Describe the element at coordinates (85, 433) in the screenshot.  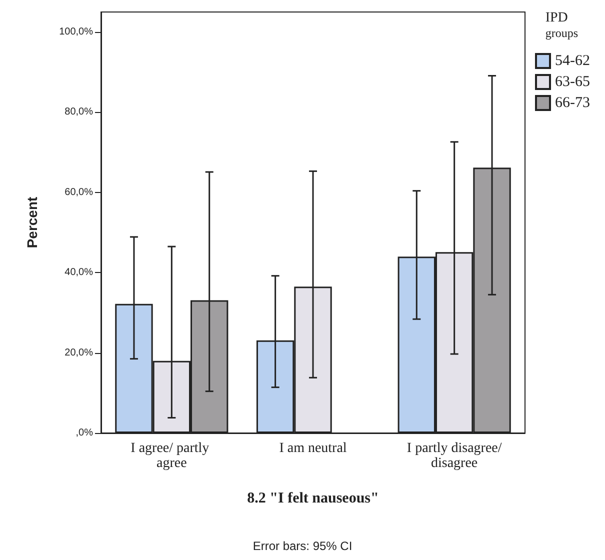
I see `y-tick-label: ,0%` at that location.